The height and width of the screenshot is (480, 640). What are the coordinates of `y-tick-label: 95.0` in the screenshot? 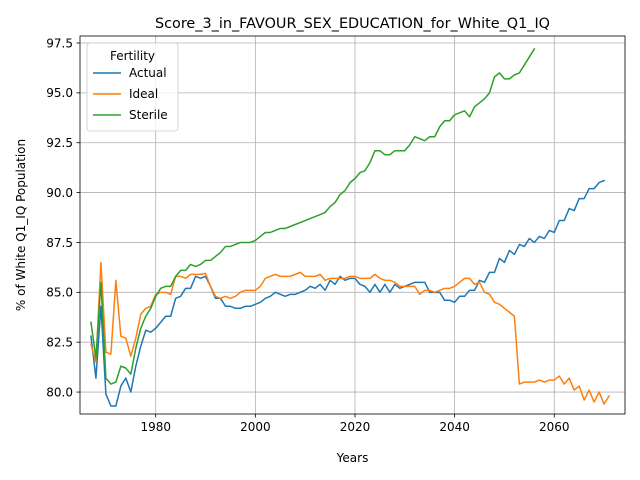 It's located at (59, 93).